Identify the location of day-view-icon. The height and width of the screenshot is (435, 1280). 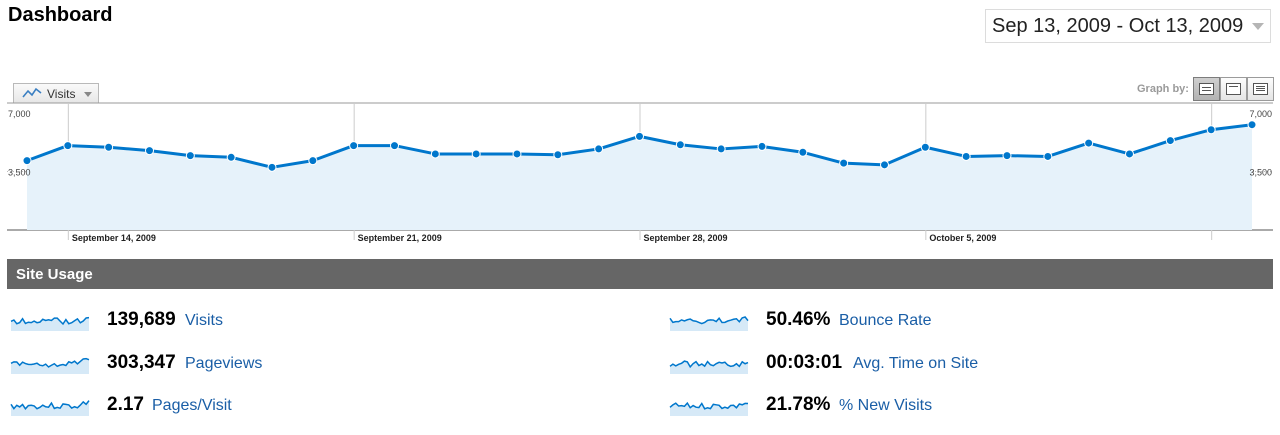
(1206, 89).